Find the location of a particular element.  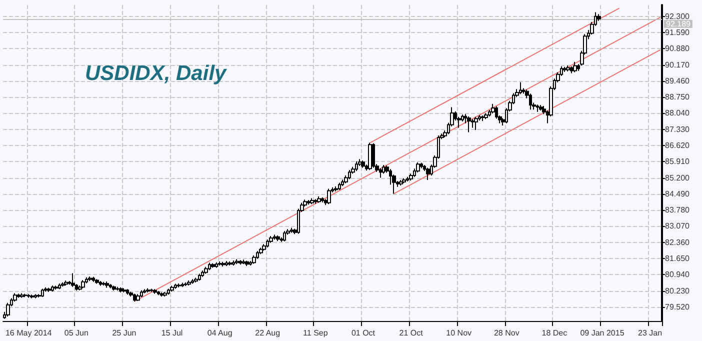

y-tick-label: 90.170 is located at coordinates (677, 65).